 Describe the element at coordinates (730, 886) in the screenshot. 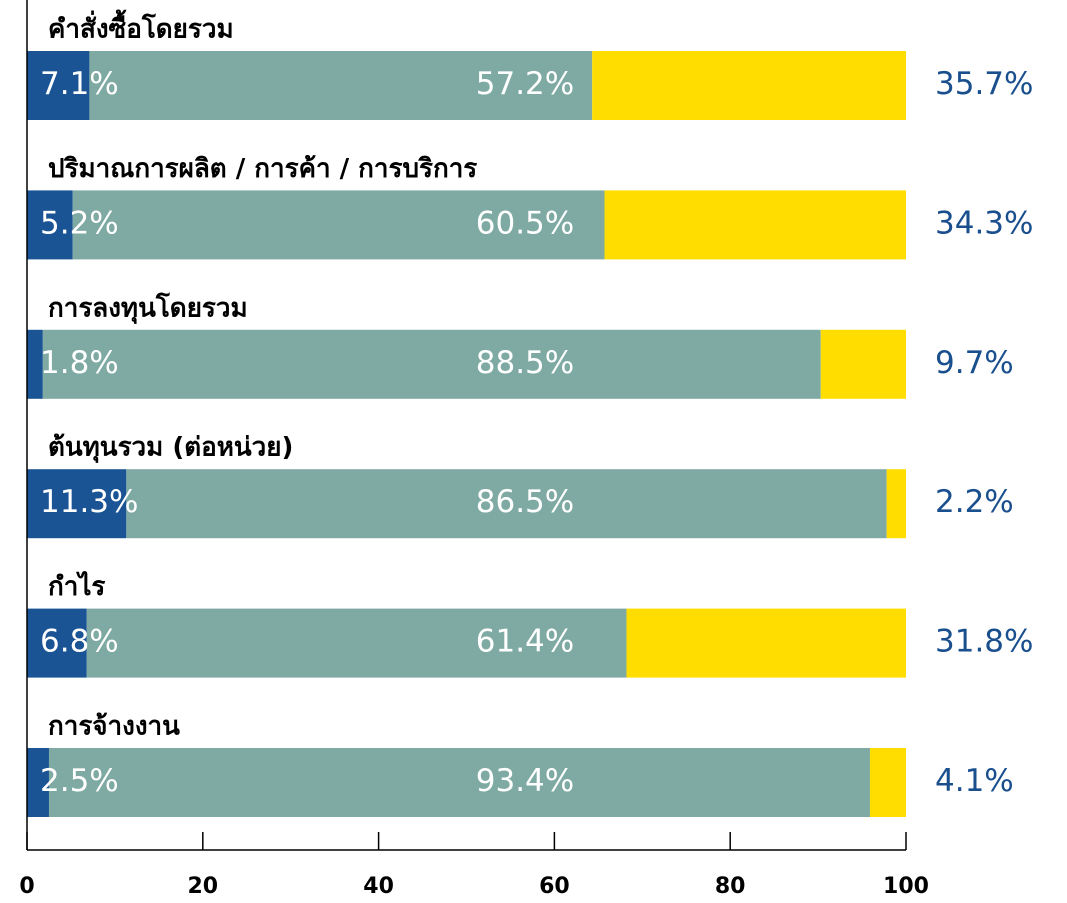

I see `x-tick-label: 80` at that location.